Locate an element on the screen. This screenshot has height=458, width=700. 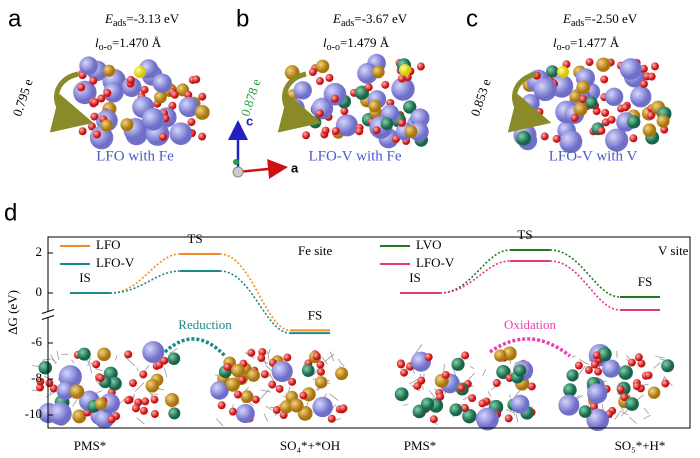
adsorption-energy: Eads=-3.67 eV is located at coordinates (370, 20).